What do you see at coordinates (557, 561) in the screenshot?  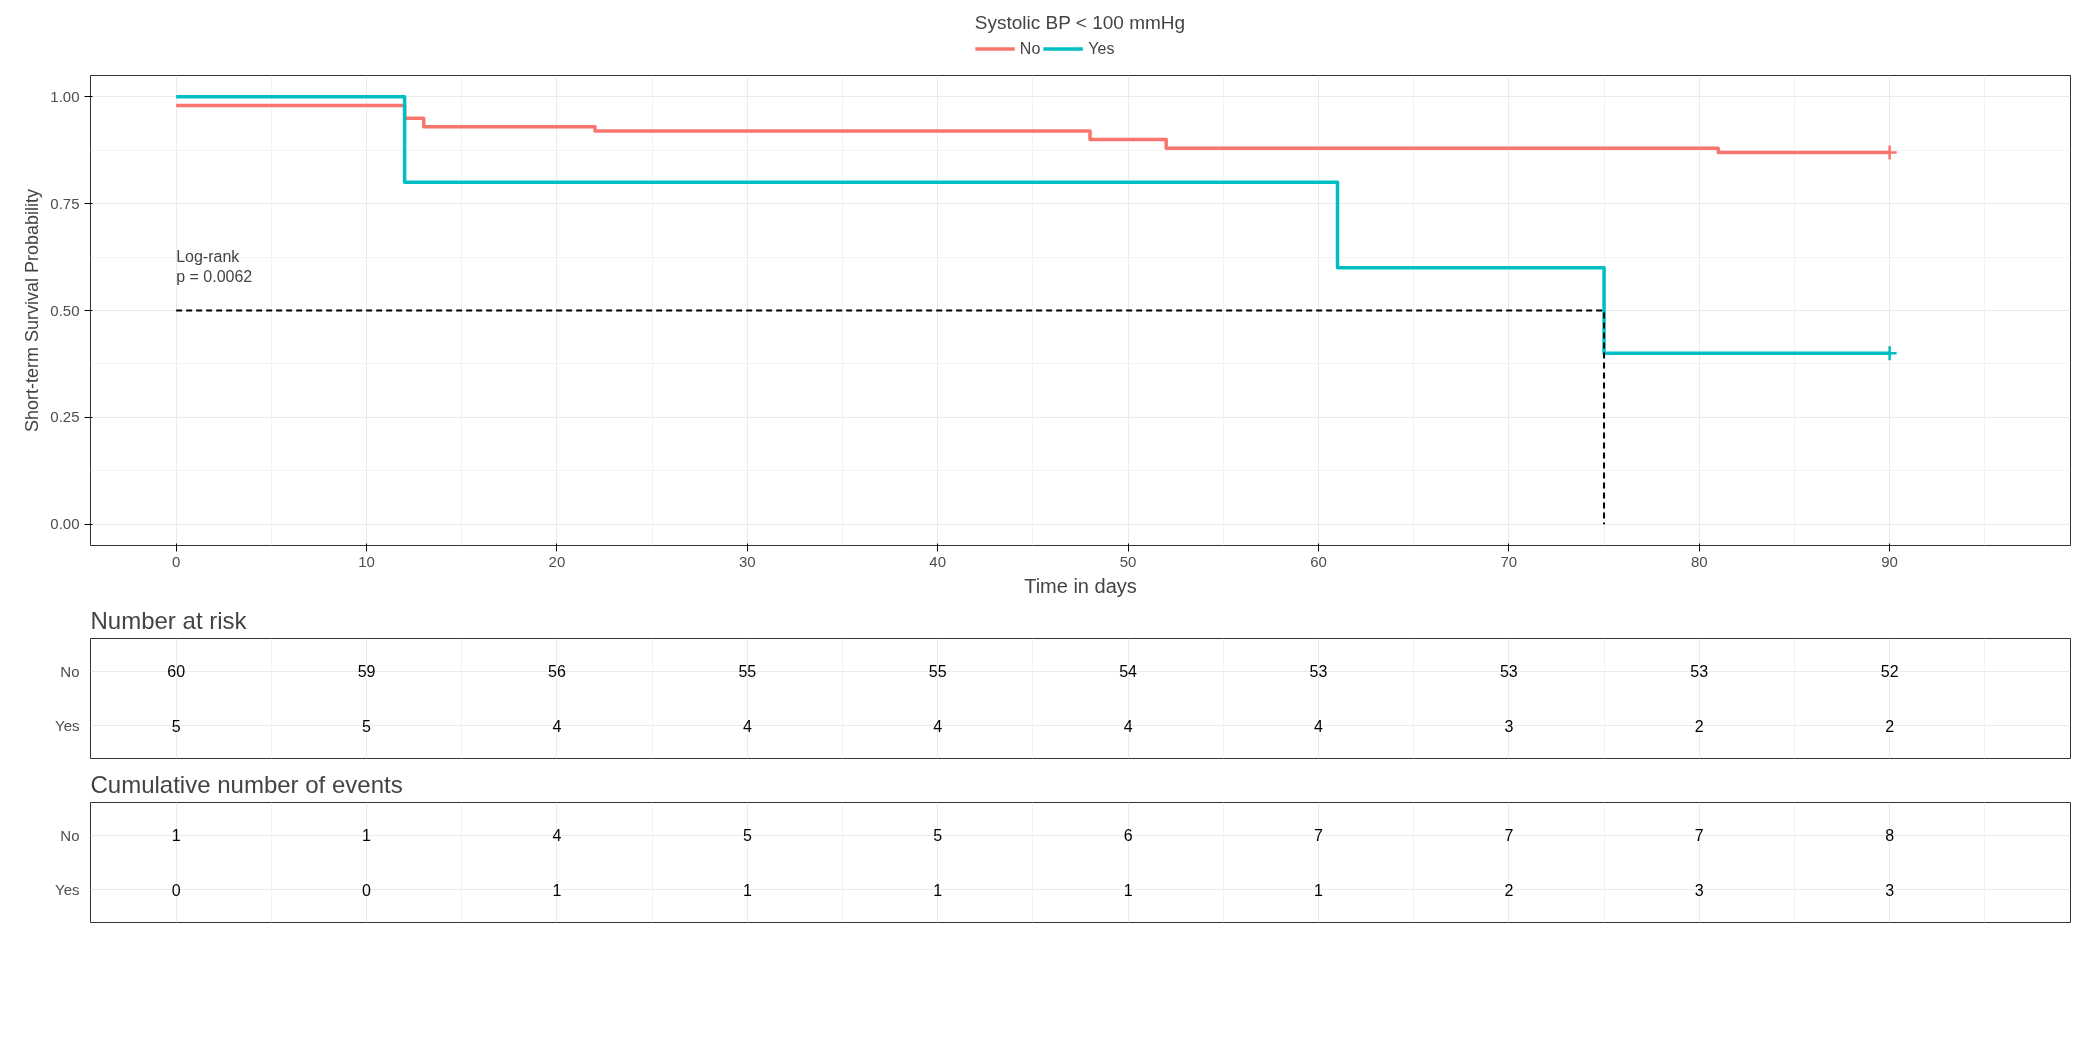 I see `x-tick-label: 20` at bounding box center [557, 561].